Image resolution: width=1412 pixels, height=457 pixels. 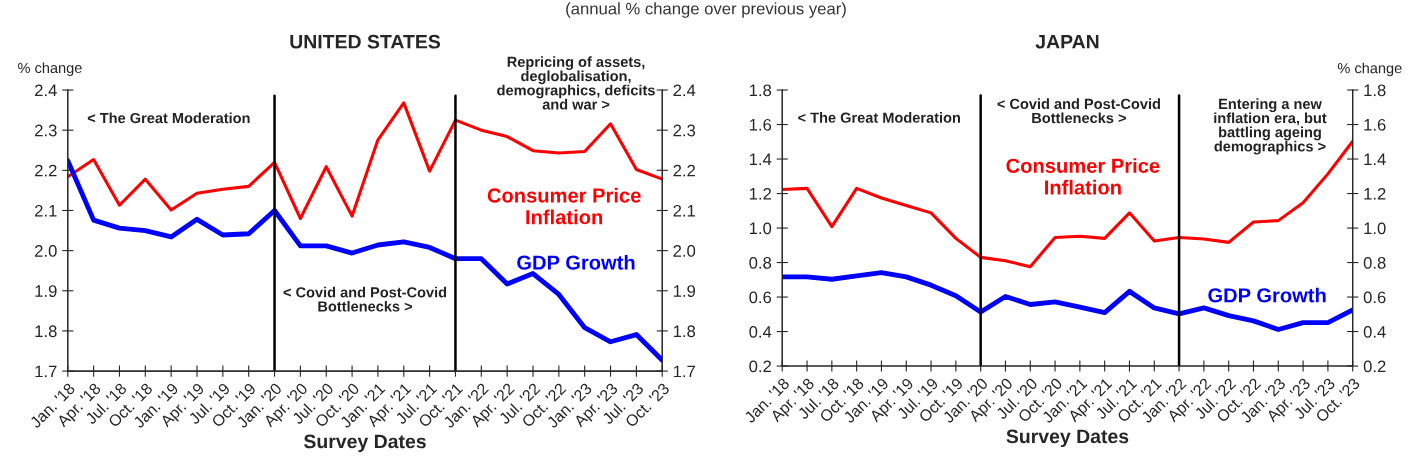 I want to click on y-tick-label: 2.2, so click(x=46, y=170).